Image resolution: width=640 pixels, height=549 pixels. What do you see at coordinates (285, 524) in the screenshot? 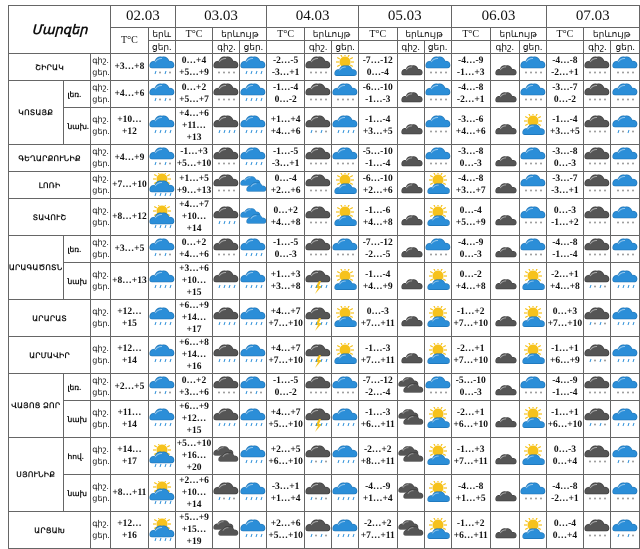
I see `night-temperature: +2…+6` at bounding box center [285, 524].